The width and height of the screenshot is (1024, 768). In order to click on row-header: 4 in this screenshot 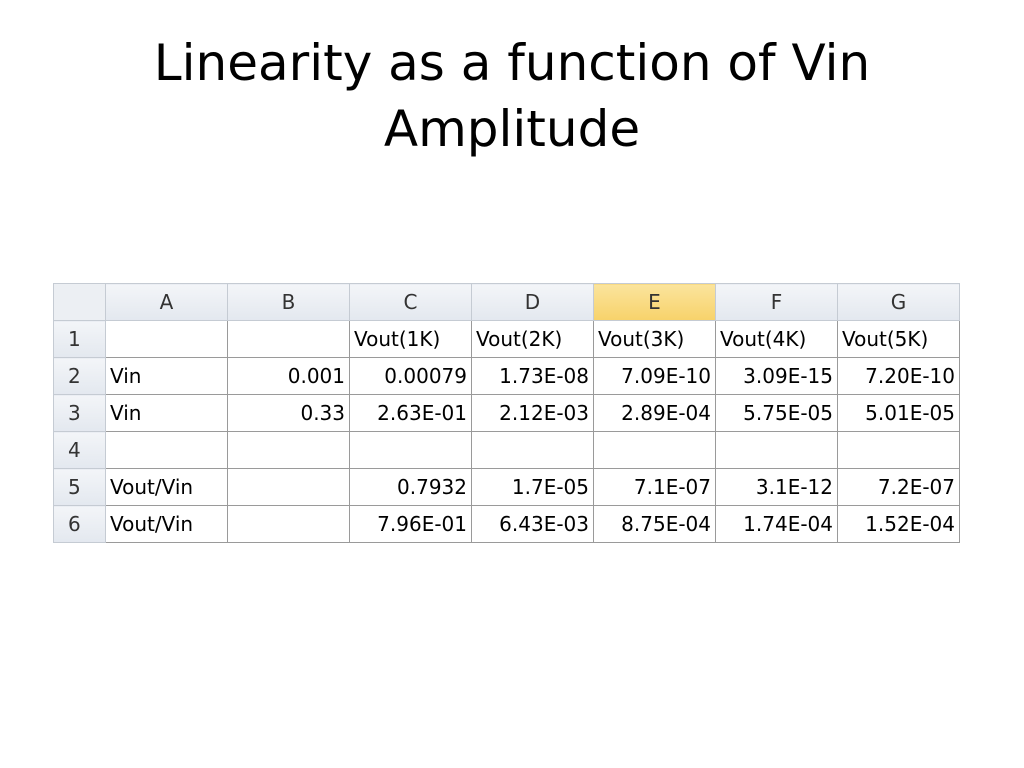, I will do `click(79, 450)`.